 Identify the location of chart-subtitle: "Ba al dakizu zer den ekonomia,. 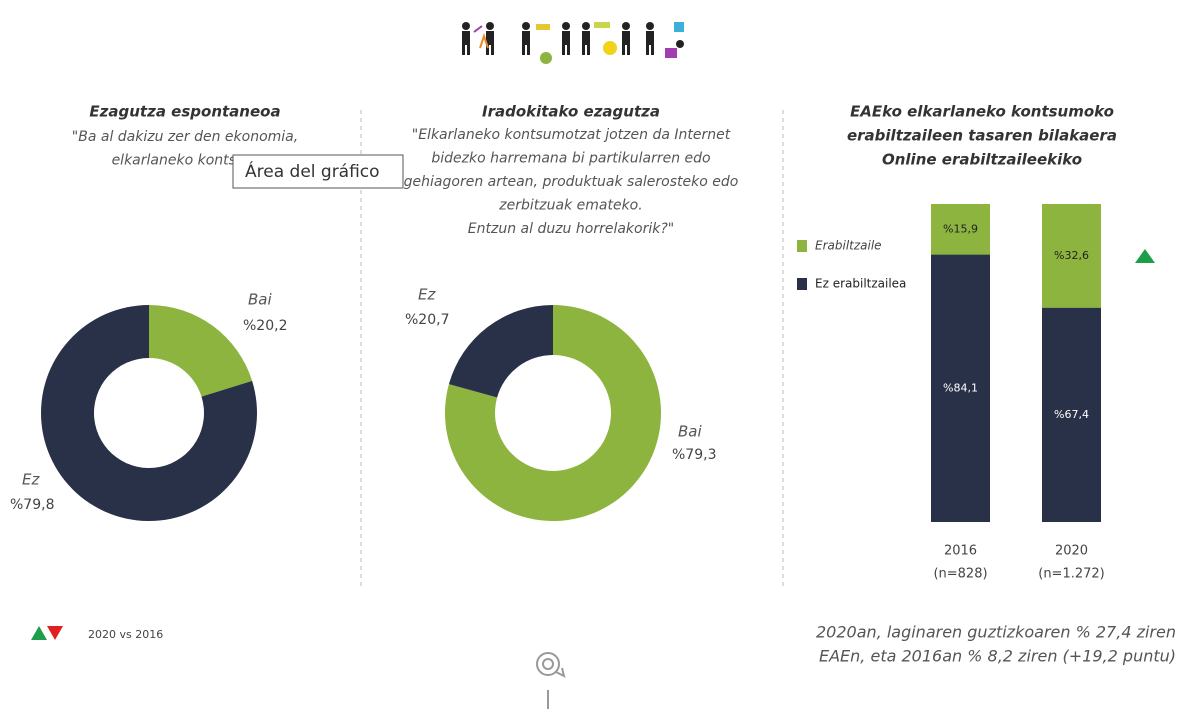
(185, 137).